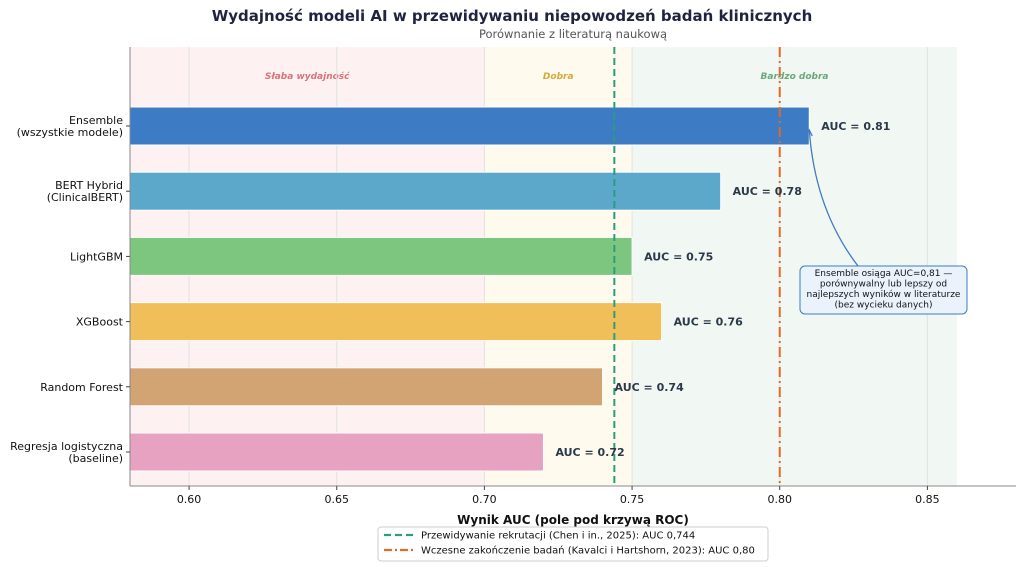 This screenshot has height=567, width=1024. What do you see at coordinates (709, 322) in the screenshot?
I see `data-label: AUC = 0.76` at bounding box center [709, 322].